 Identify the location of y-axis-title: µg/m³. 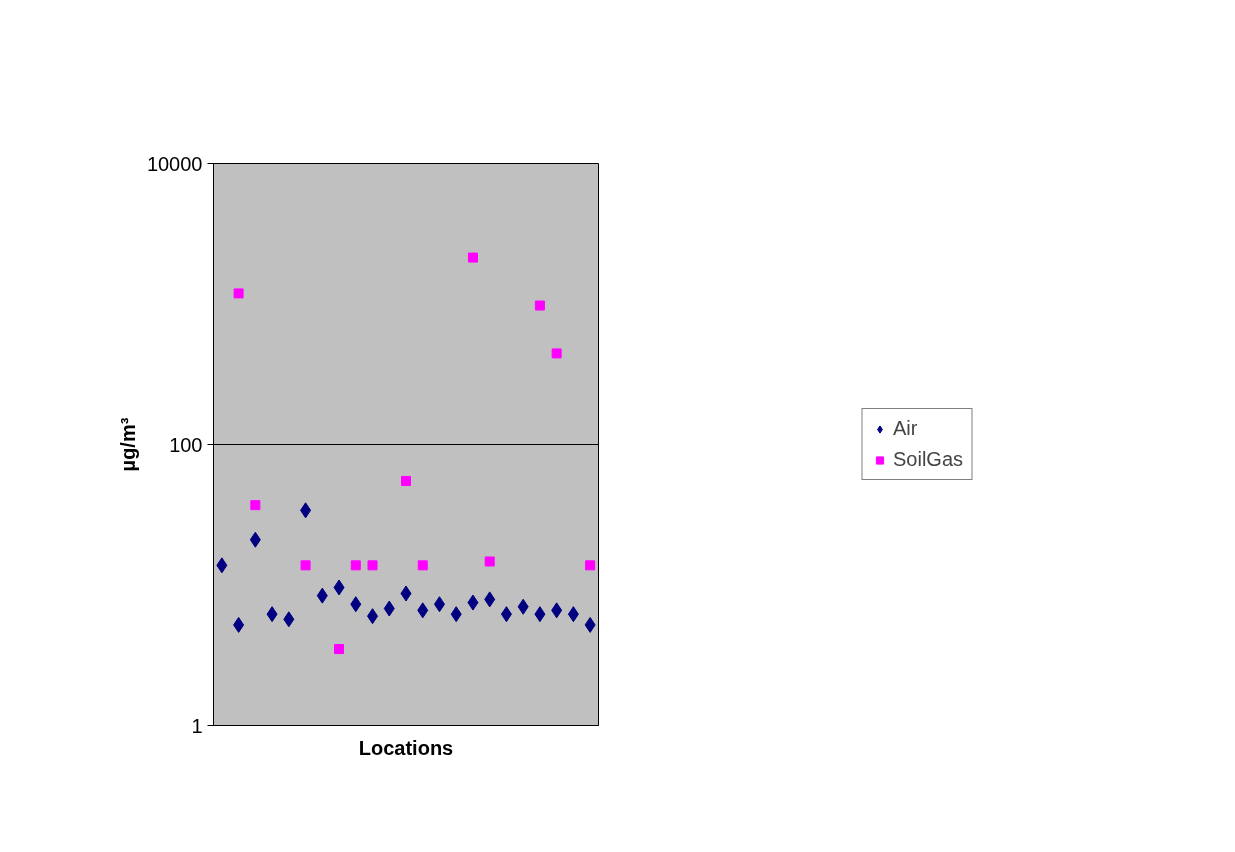
(127, 444).